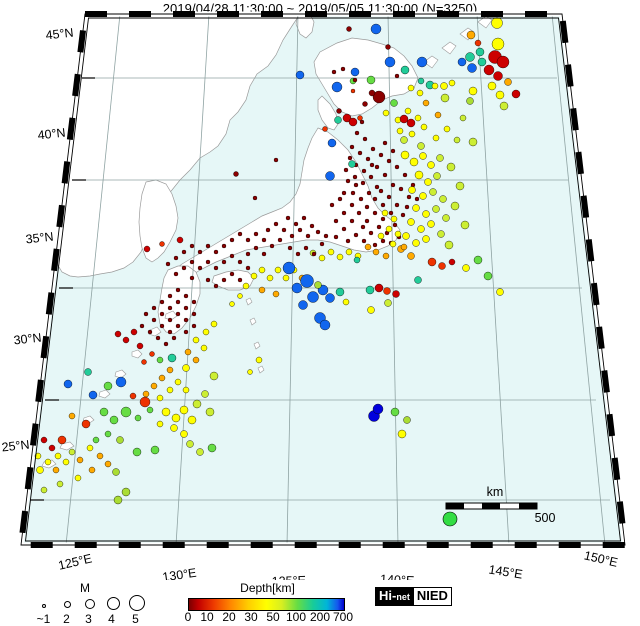 This screenshot has height=626, width=640. What do you see at coordinates (273, 617) in the screenshot?
I see `depth-tick: 50` at bounding box center [273, 617].